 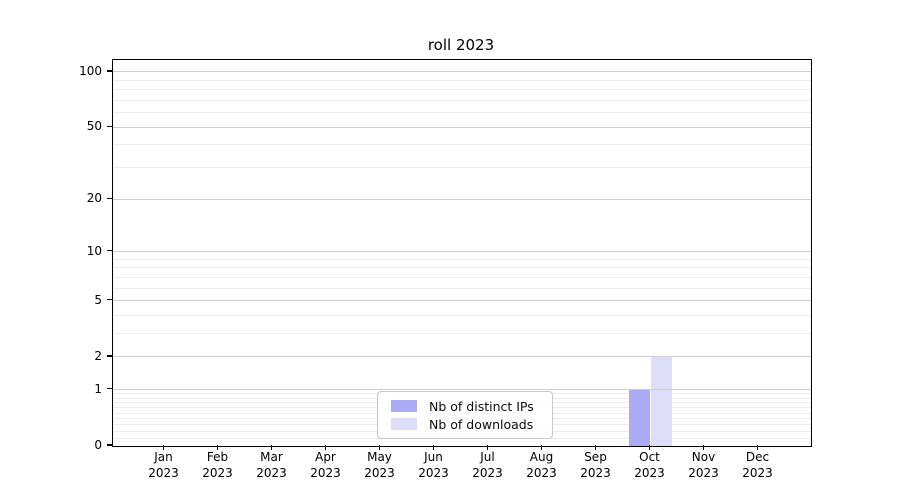 What do you see at coordinates (217, 457) in the screenshot?
I see `x-tick-label-line: Feb` at bounding box center [217, 457].